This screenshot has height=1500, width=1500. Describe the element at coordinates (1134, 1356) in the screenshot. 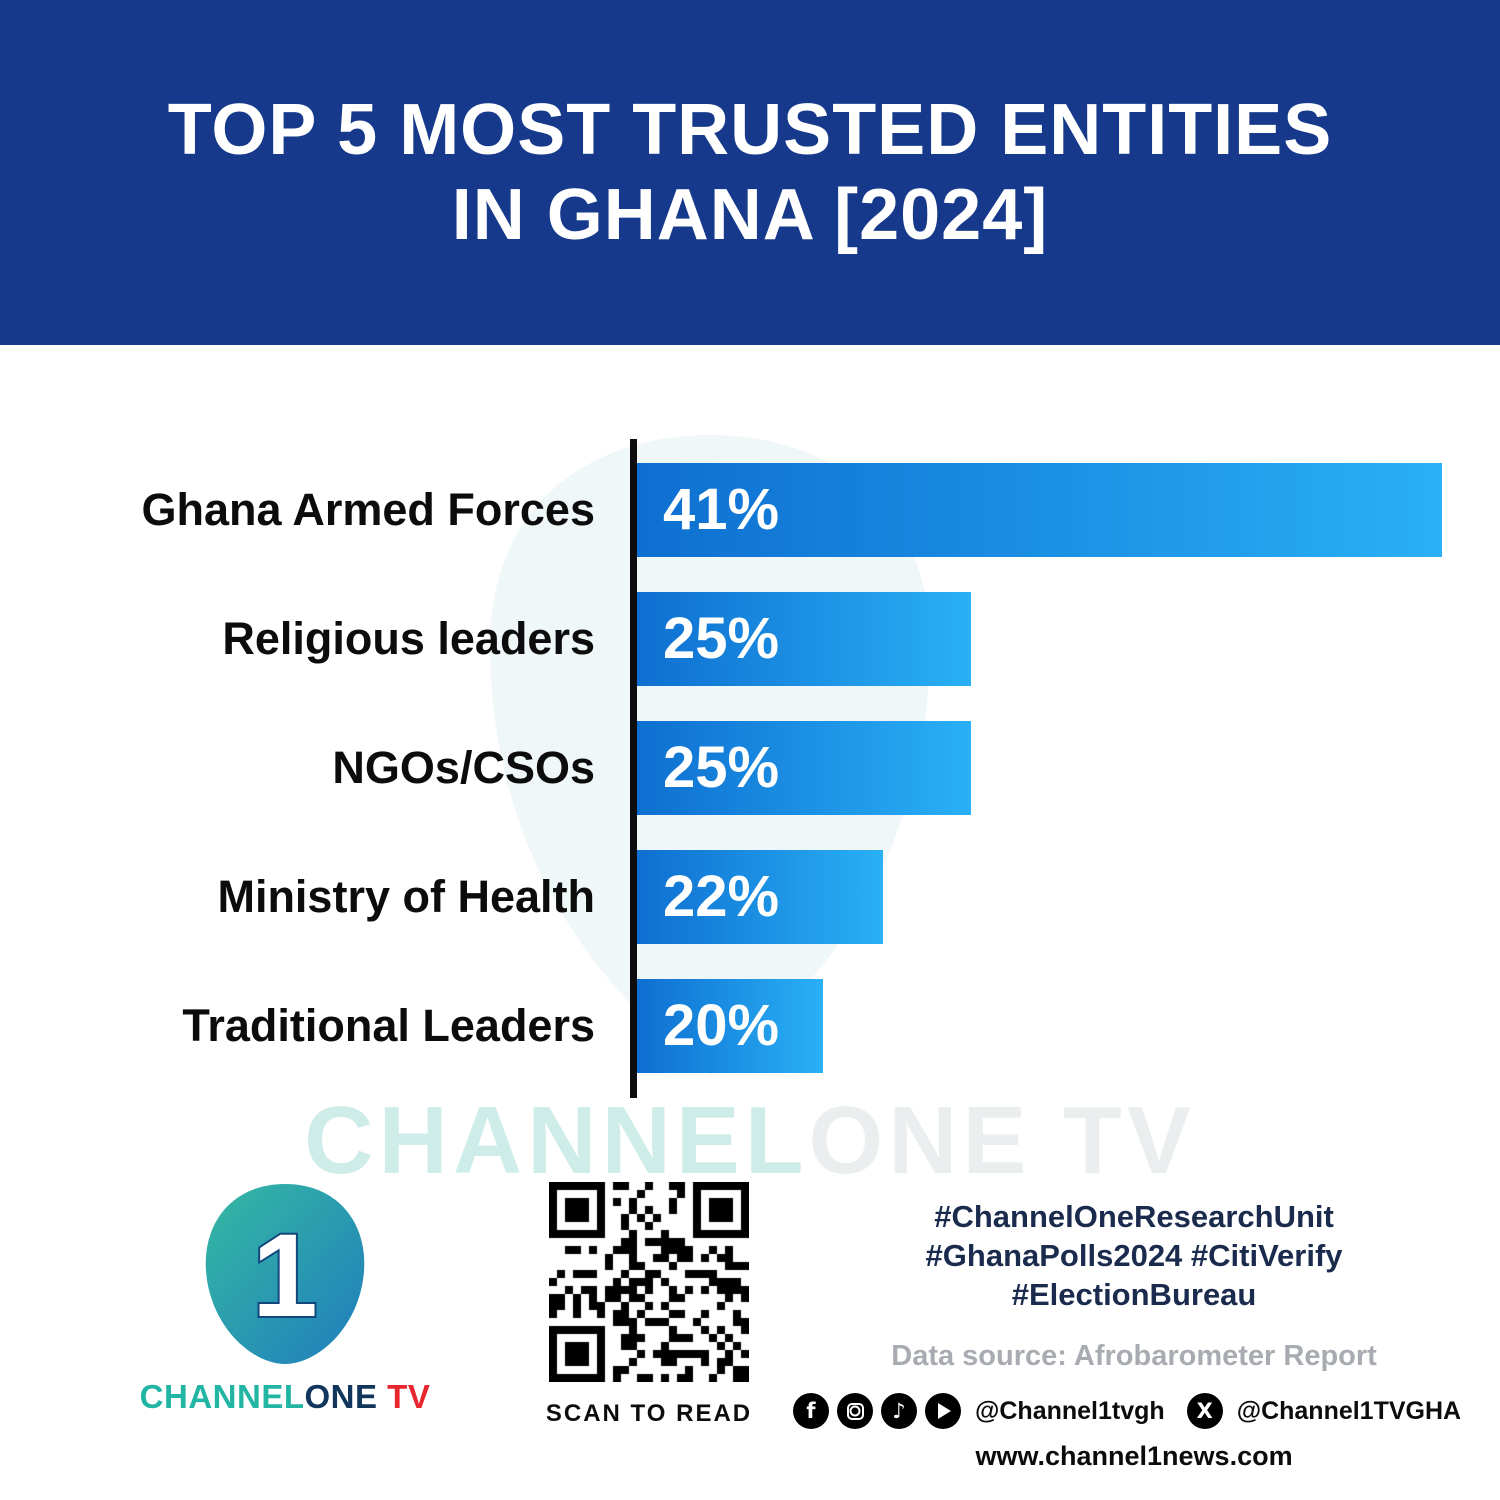

I see `data-source-note: Data source: Afrobarometer Report` at that location.